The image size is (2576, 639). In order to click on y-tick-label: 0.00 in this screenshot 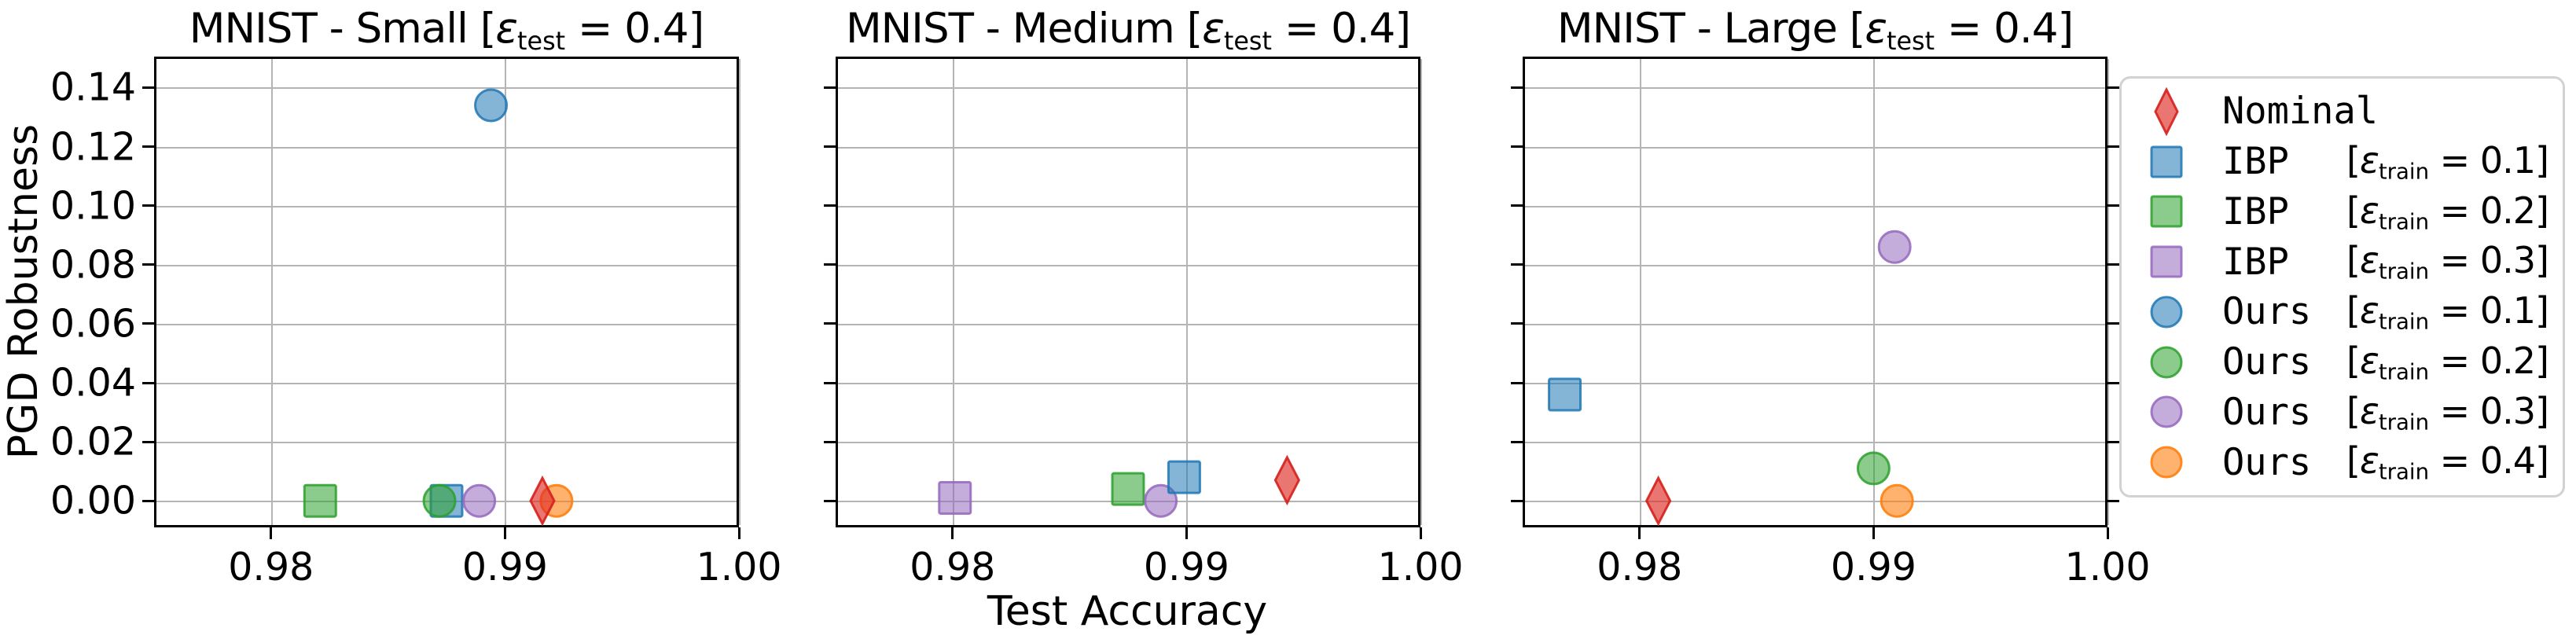, I will do `click(93, 500)`.